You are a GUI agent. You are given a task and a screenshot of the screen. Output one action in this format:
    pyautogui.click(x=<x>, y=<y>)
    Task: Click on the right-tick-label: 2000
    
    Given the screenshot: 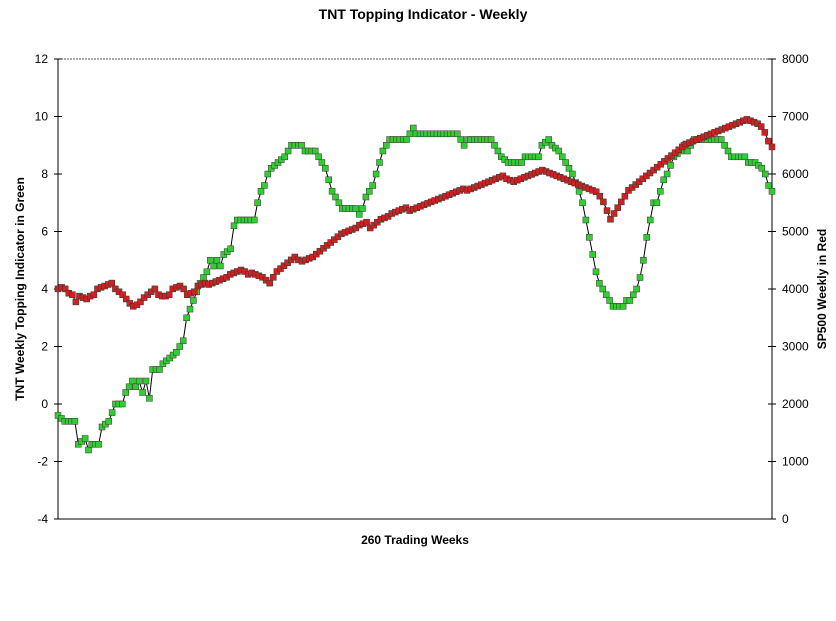 What is the action you would take?
    pyautogui.click(x=795, y=404)
    